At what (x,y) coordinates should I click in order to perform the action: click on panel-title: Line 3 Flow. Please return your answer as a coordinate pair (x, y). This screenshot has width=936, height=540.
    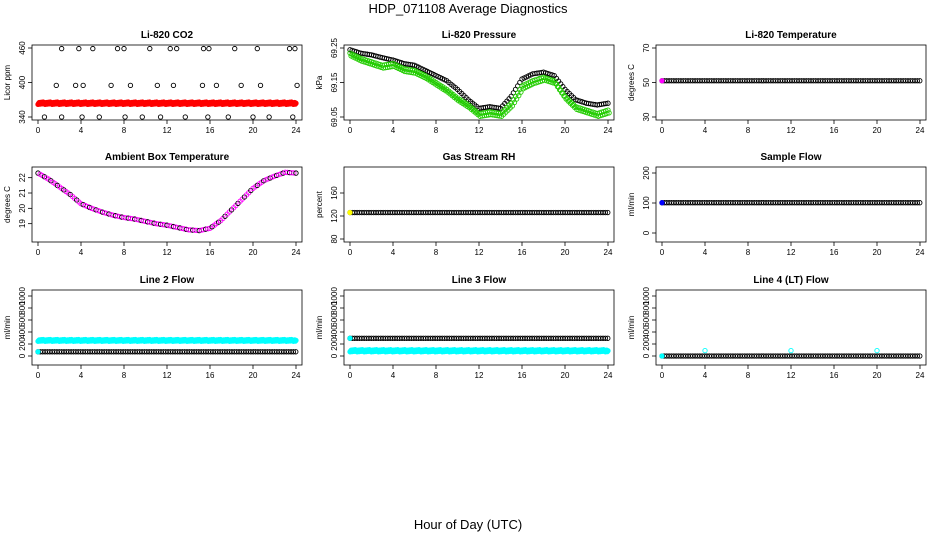
    Looking at the image, I should click on (479, 280).